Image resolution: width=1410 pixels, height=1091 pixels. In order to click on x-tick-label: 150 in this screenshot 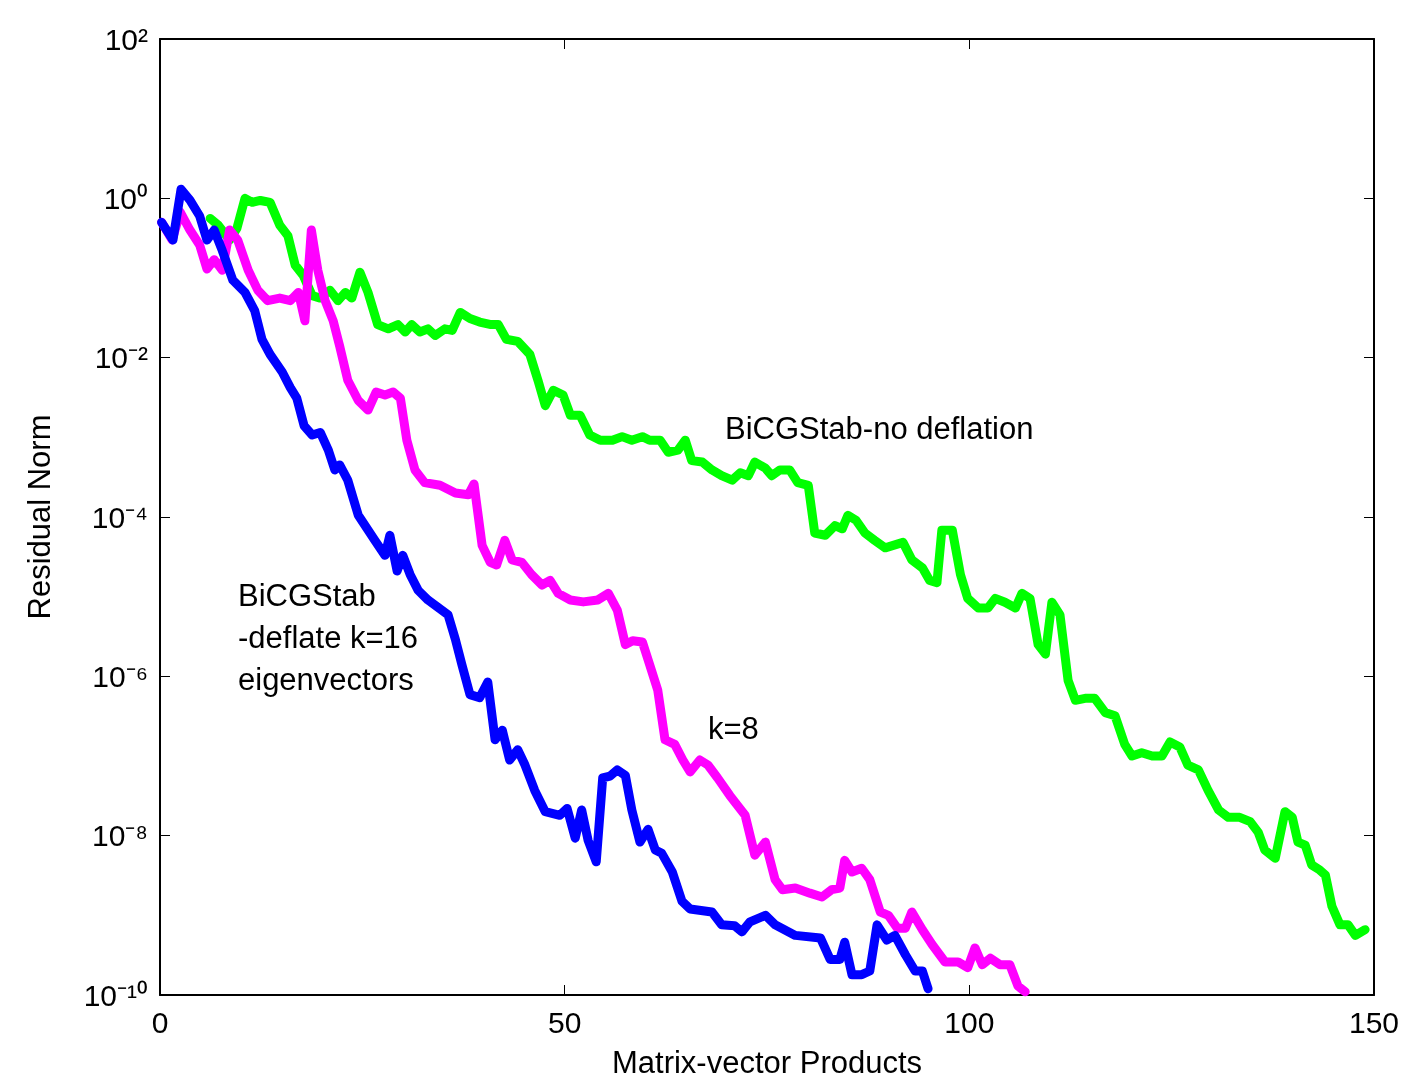, I will do `click(1374, 1022)`.